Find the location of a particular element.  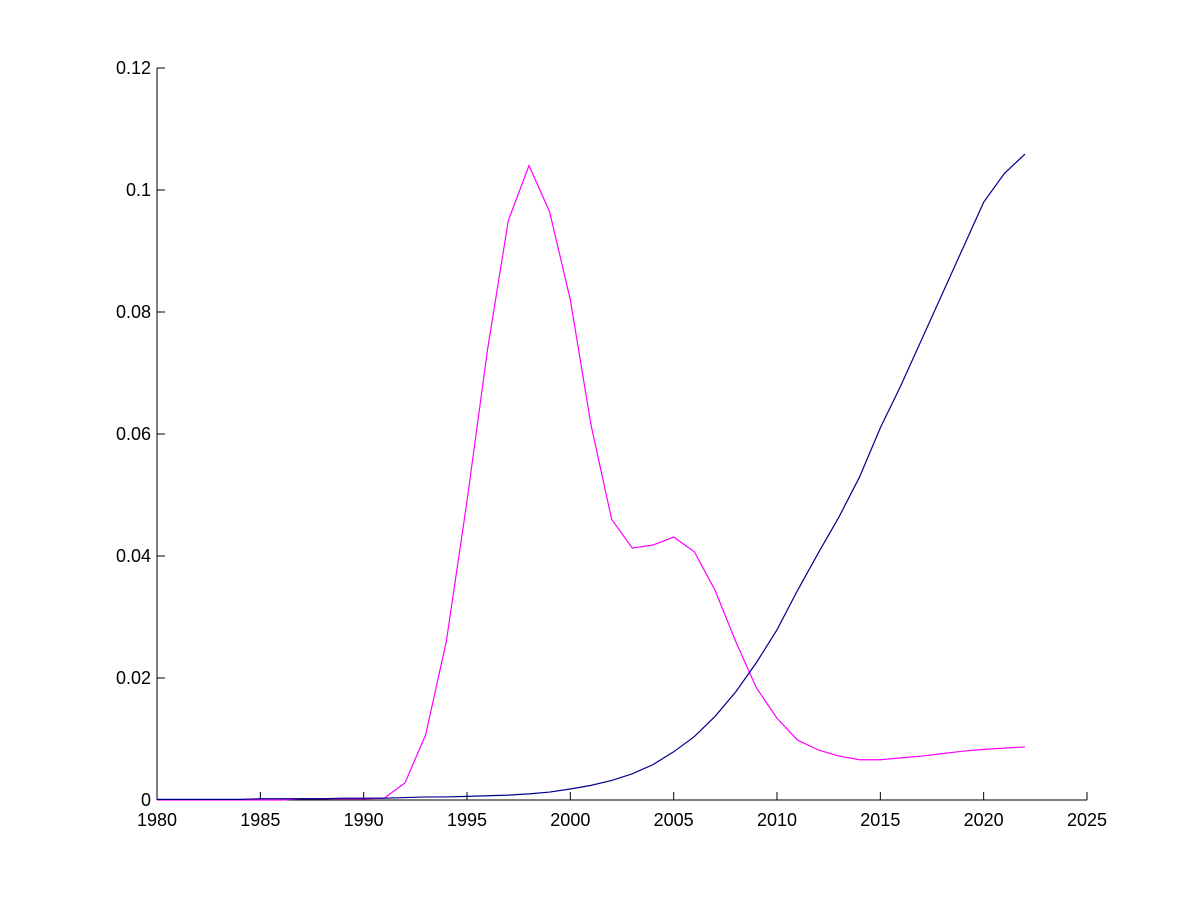

y-tick-label: 0.12 is located at coordinates (133, 68).